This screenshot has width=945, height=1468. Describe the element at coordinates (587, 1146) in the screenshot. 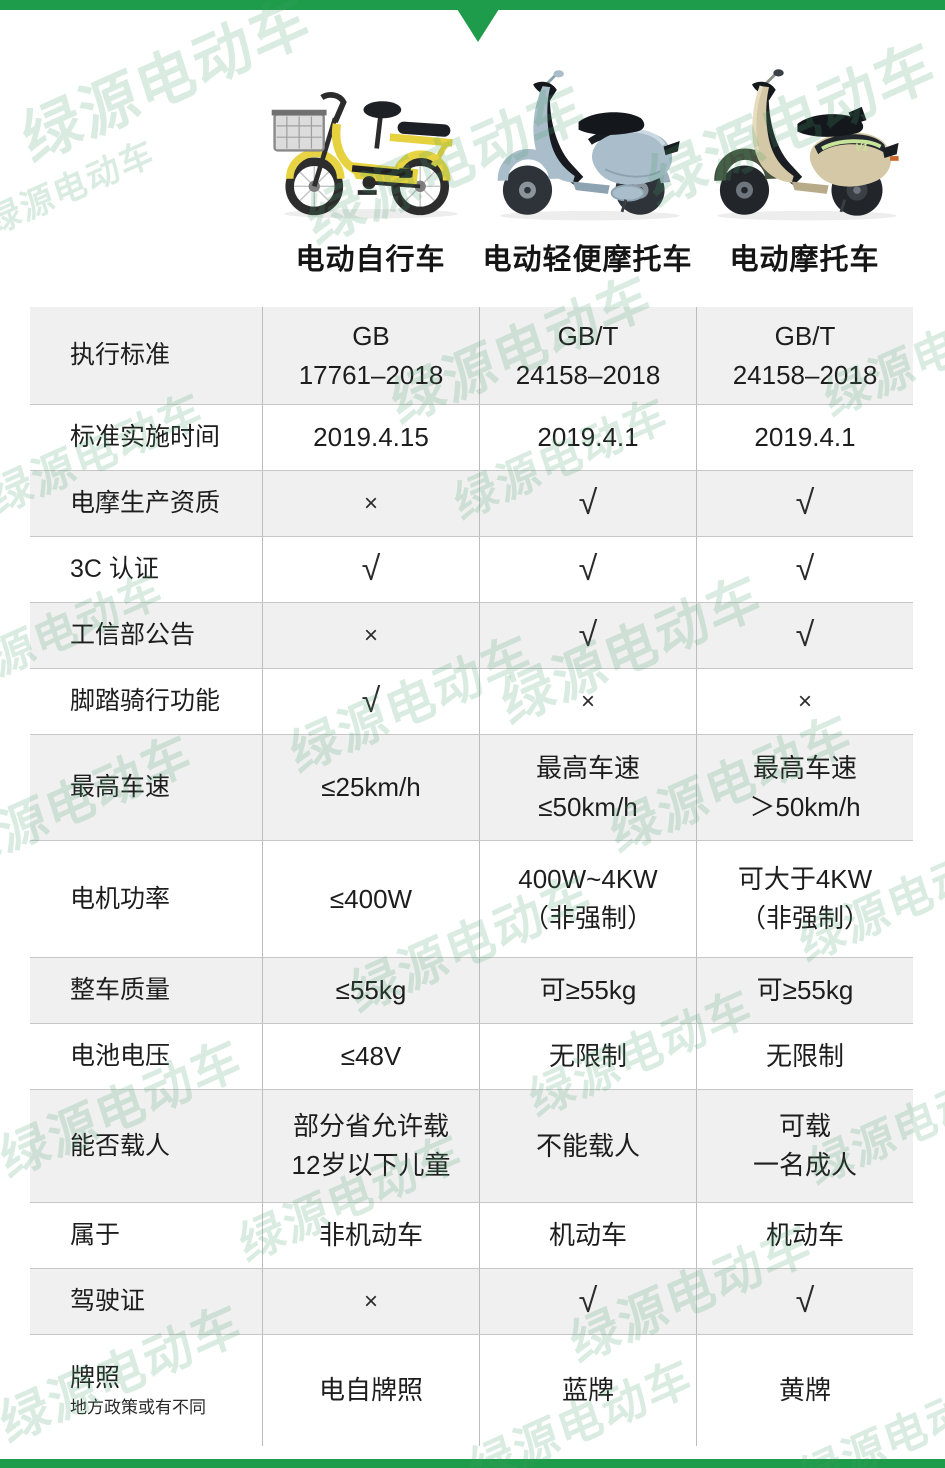

I see `table-cell-value: 不能载人` at that location.